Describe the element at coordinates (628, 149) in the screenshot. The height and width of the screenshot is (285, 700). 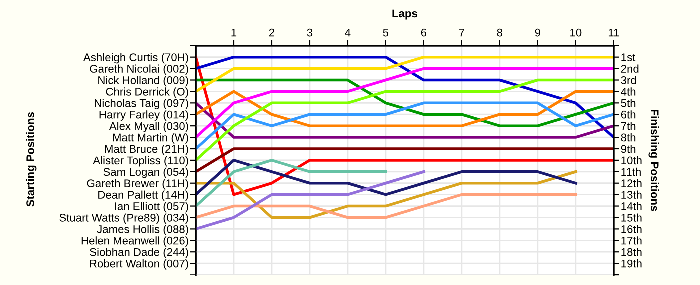
I see `y2-tick-label: 9th` at that location.